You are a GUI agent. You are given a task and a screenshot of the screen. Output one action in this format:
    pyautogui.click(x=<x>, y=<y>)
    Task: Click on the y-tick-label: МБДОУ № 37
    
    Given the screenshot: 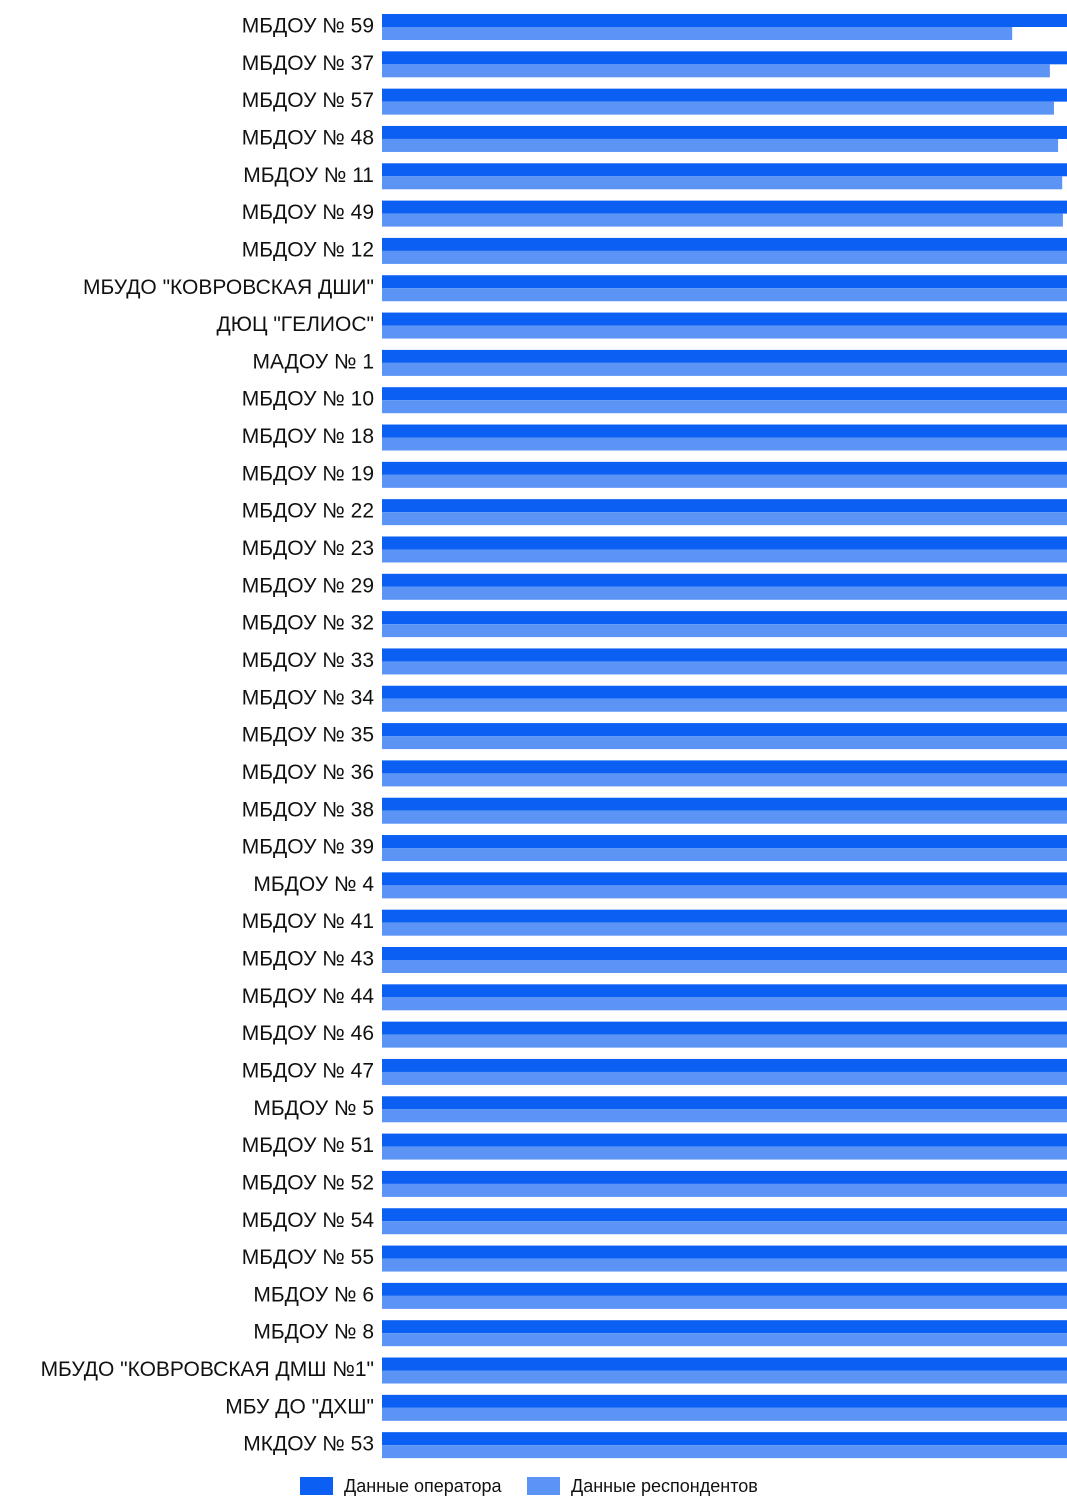 What is the action you would take?
    pyautogui.click(x=308, y=63)
    